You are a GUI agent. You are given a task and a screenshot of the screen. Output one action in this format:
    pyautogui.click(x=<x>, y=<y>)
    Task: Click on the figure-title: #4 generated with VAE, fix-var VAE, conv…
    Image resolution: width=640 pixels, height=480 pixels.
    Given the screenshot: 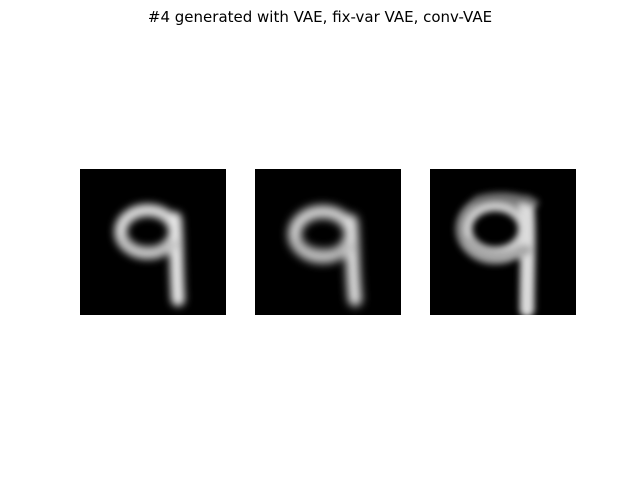 What is the action you would take?
    pyautogui.click(x=320, y=17)
    